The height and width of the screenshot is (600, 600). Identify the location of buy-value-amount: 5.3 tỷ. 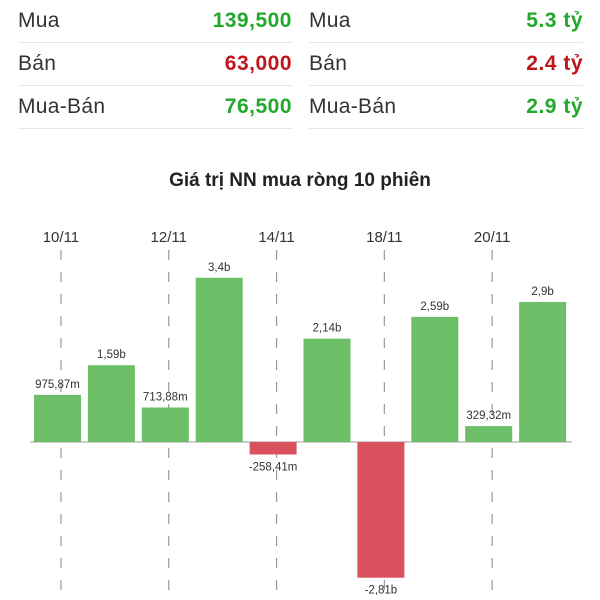
(554, 20).